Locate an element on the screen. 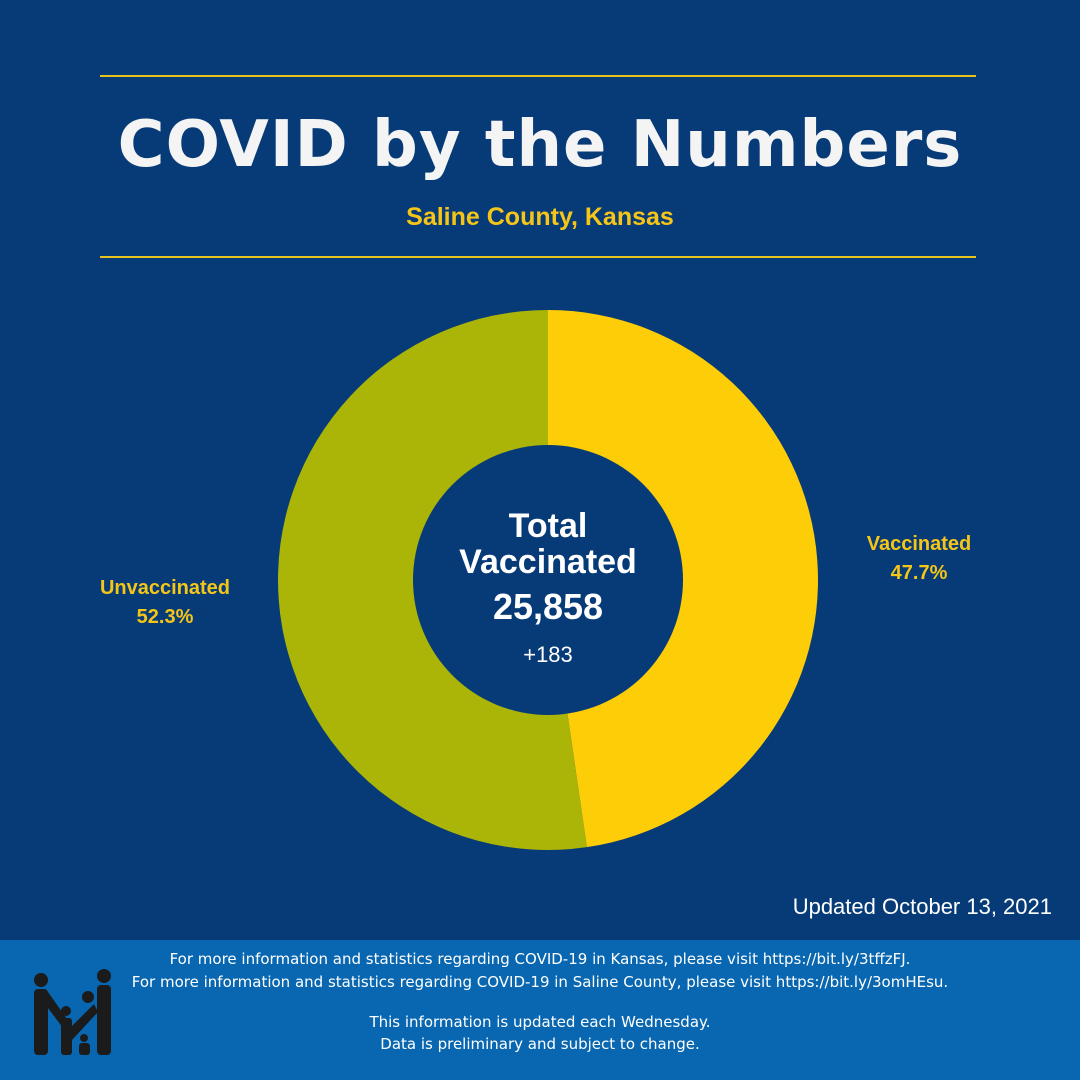 The width and height of the screenshot is (1080, 1080). slice-vaccinated is located at coordinates (683, 579).